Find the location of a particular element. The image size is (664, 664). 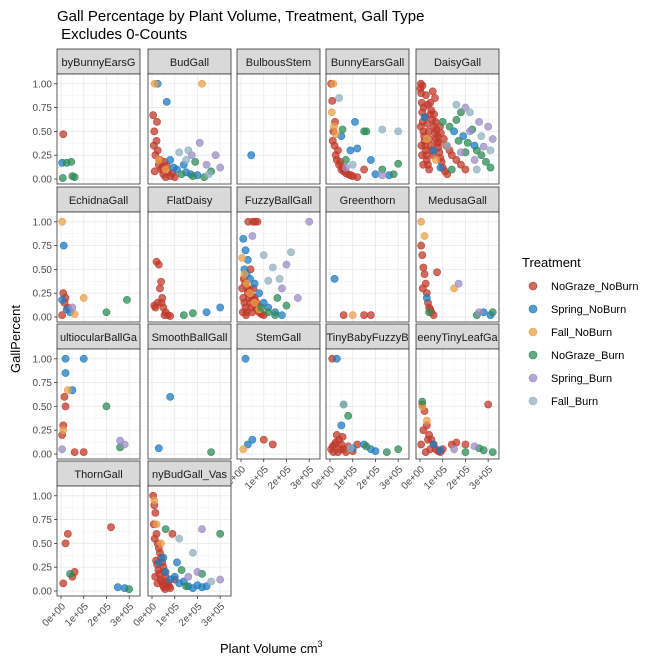

x-tick-label: 1e+05 is located at coordinates (257, 478).